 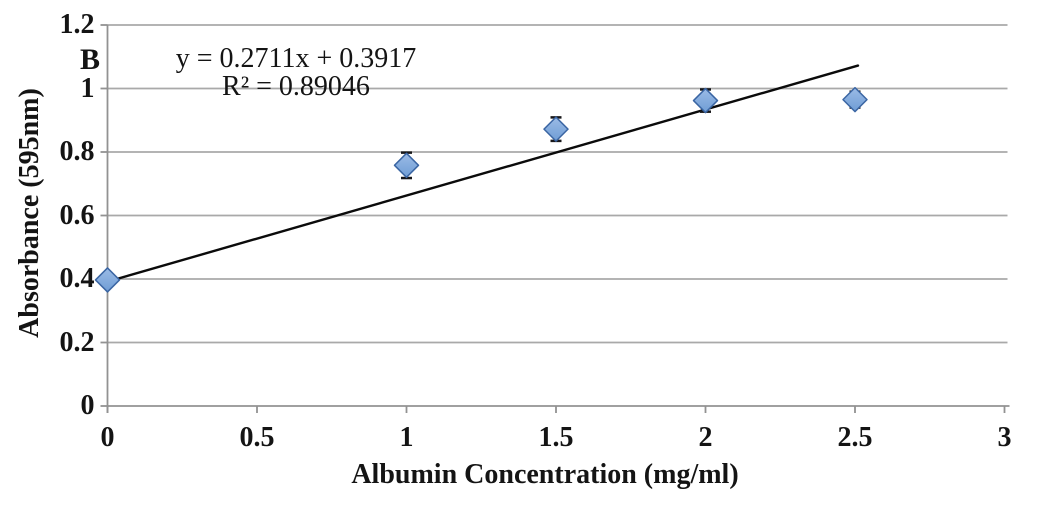 What do you see at coordinates (90, 59) in the screenshot?
I see `panel-label: B` at bounding box center [90, 59].